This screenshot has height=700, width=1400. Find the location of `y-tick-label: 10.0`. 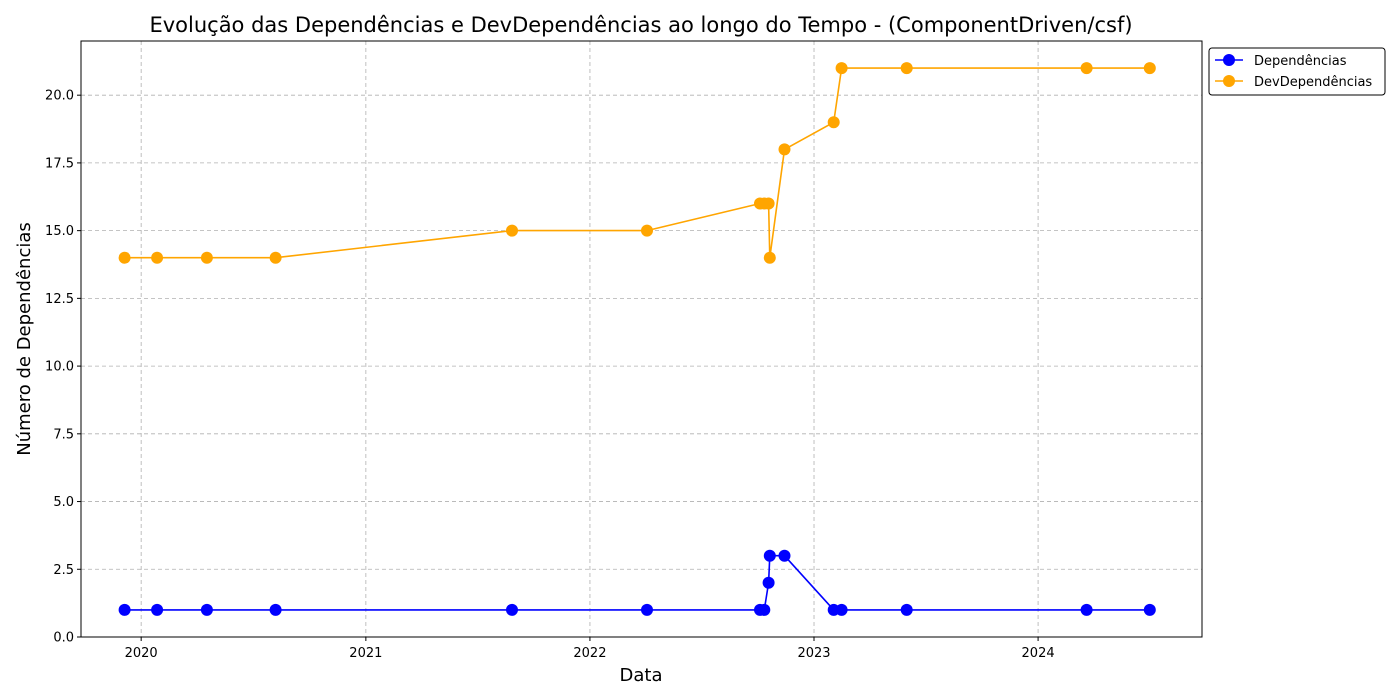

y-tick-label: 10.0 is located at coordinates (59, 367).